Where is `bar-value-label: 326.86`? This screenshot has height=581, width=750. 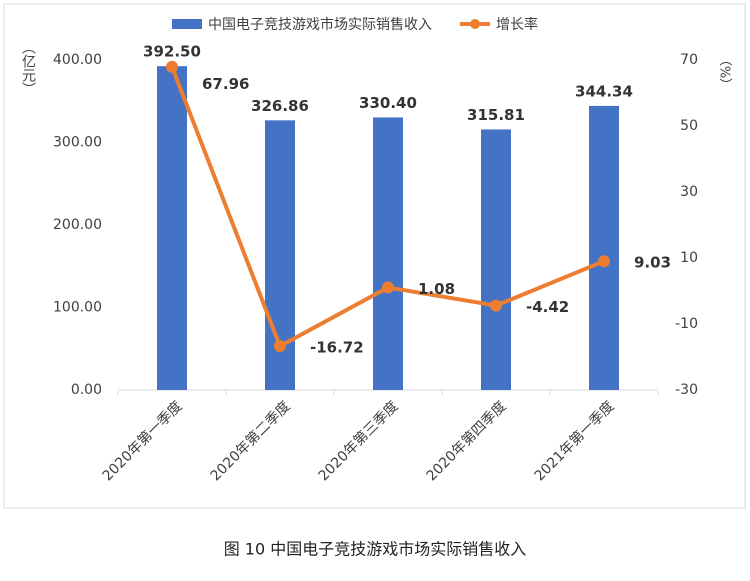 bar-value-label: 326.86 is located at coordinates (280, 106).